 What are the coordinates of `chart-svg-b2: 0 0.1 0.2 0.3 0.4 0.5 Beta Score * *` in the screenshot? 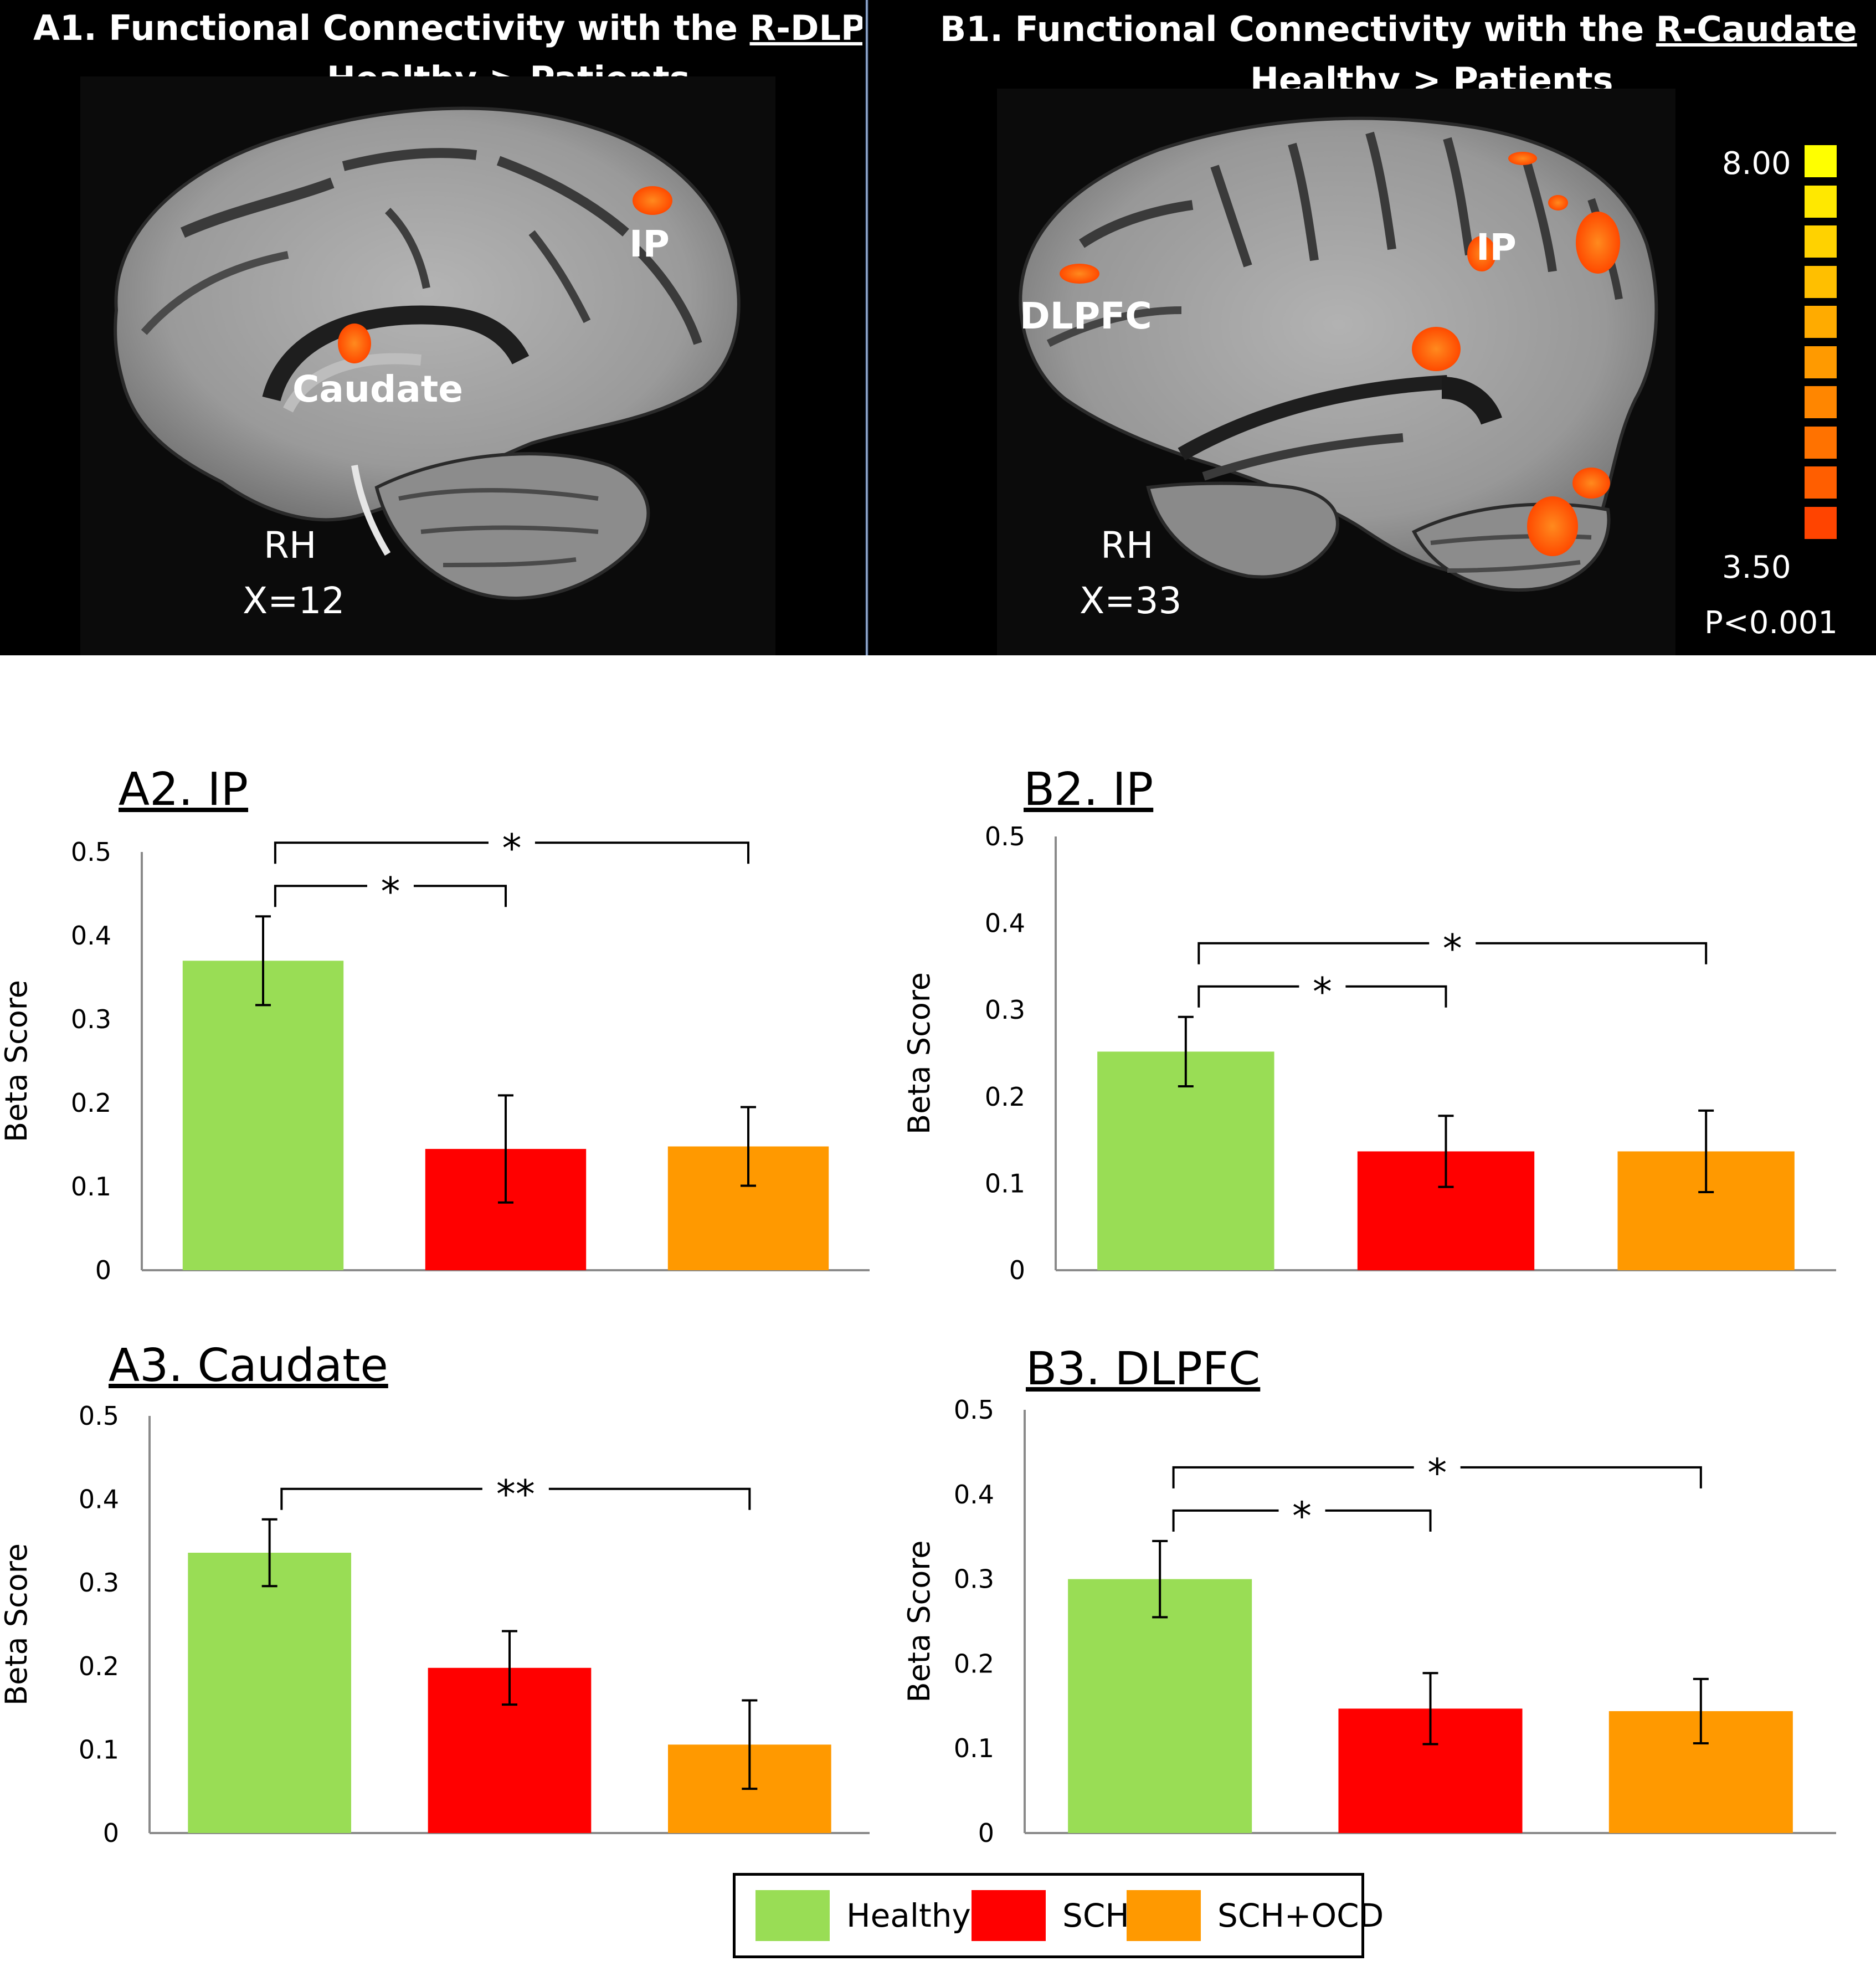 It's located at (1369, 1053).